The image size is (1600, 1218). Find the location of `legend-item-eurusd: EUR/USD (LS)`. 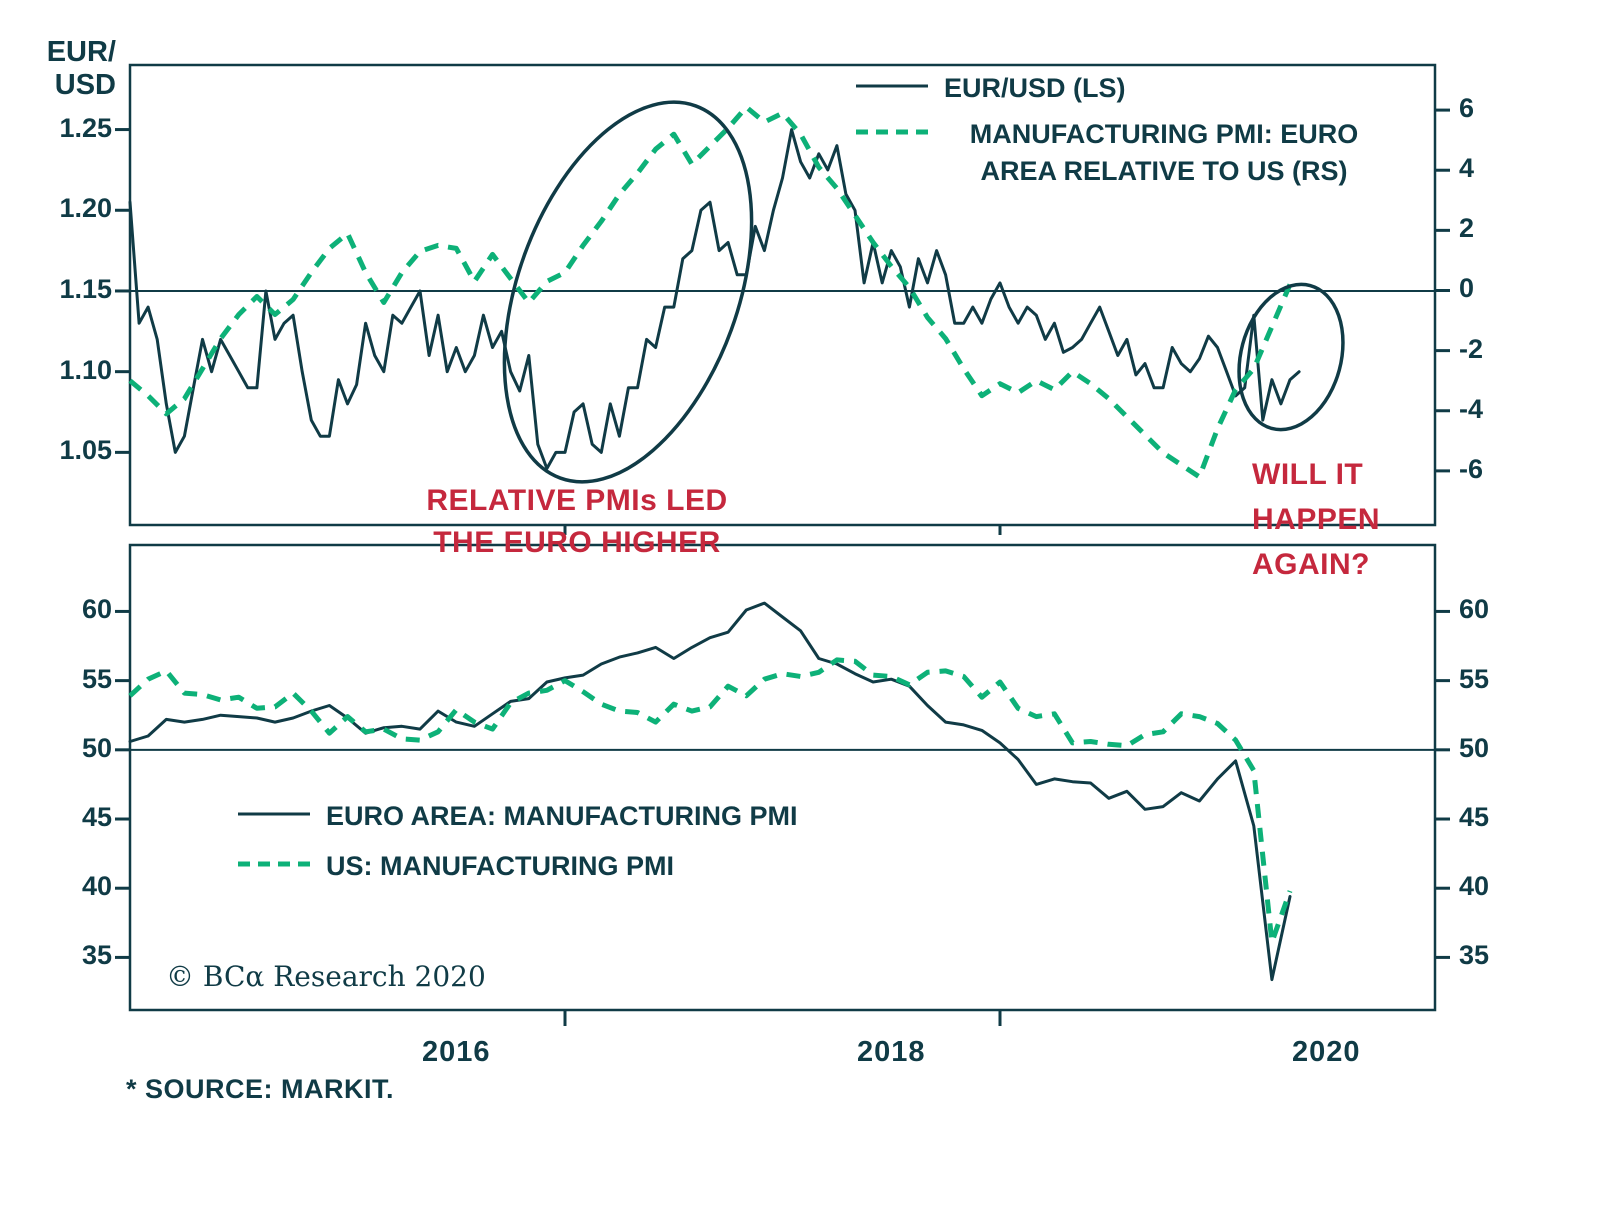

legend-item-eurusd: EUR/USD (LS) is located at coordinates (1120, 88).